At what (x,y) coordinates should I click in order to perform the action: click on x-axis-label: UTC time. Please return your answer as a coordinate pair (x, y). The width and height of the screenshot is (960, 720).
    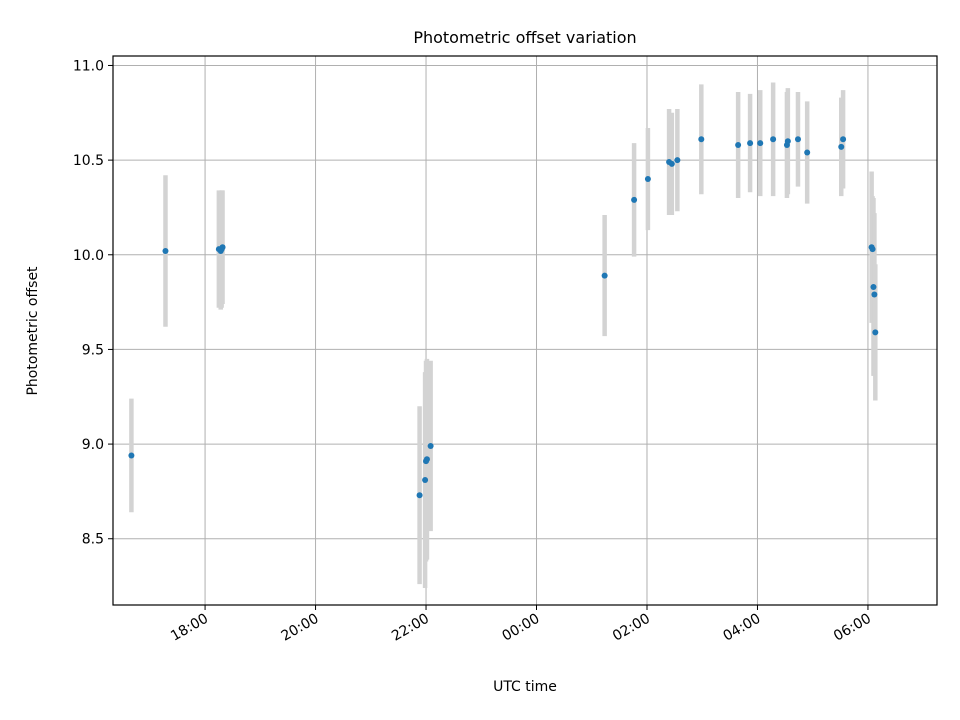
    Looking at the image, I should click on (525, 687).